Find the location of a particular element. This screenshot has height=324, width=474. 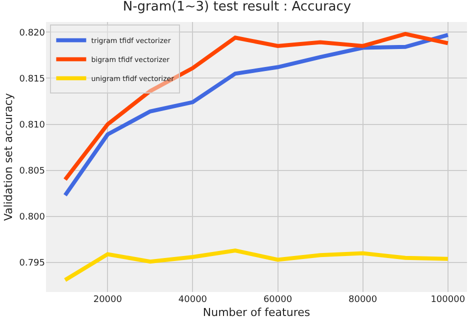

line-series is located at coordinates (256, 265).